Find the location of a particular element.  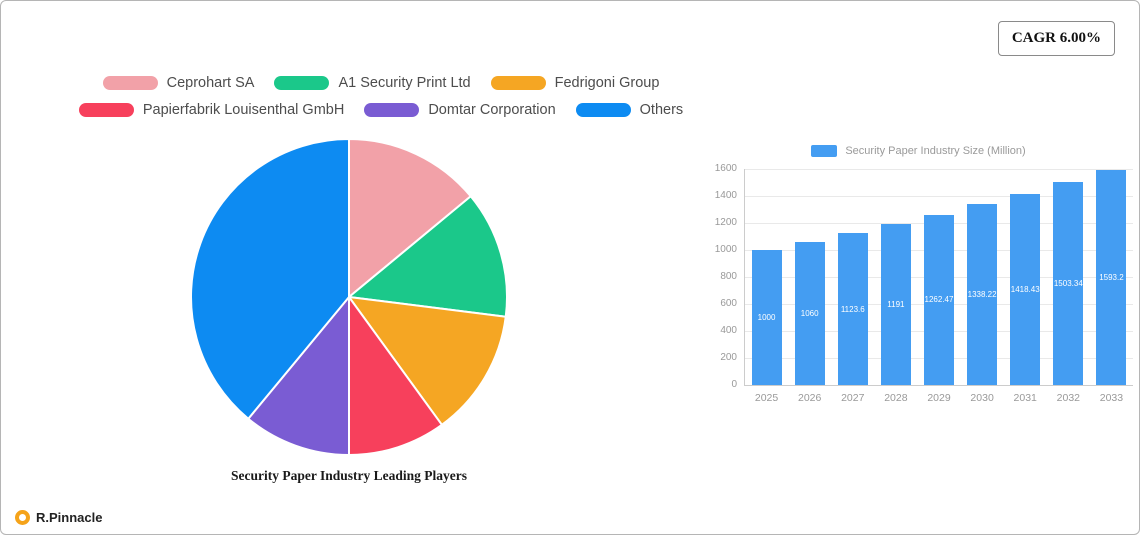

legend-label: A1 Security Print Ltd is located at coordinates (404, 83).